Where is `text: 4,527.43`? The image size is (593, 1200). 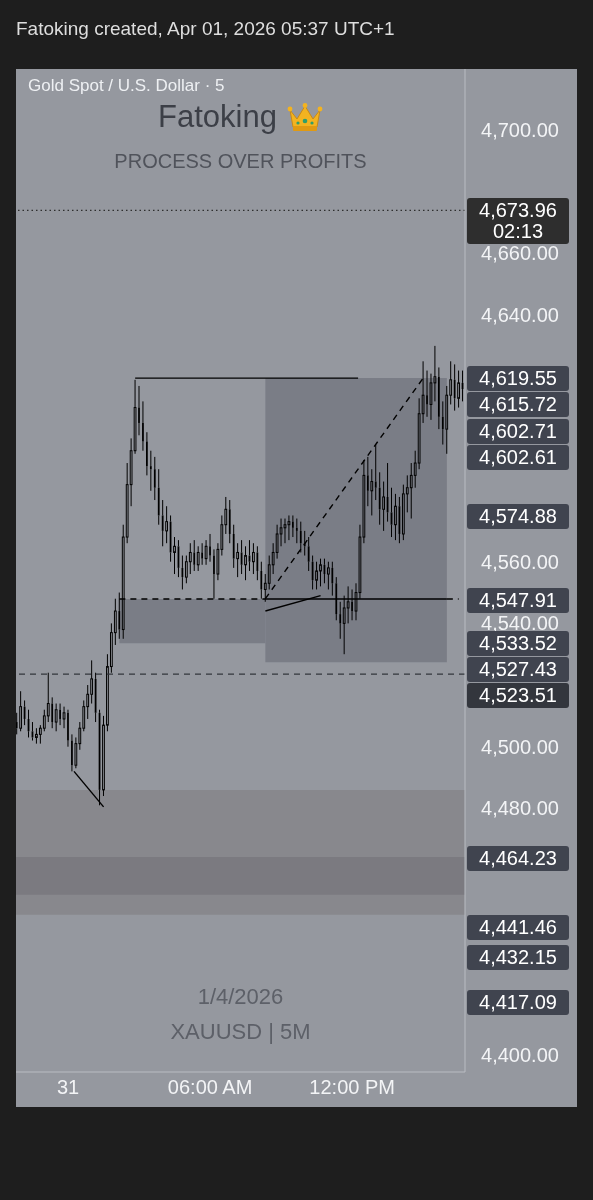
text: 4,527.43 is located at coordinates (518, 669).